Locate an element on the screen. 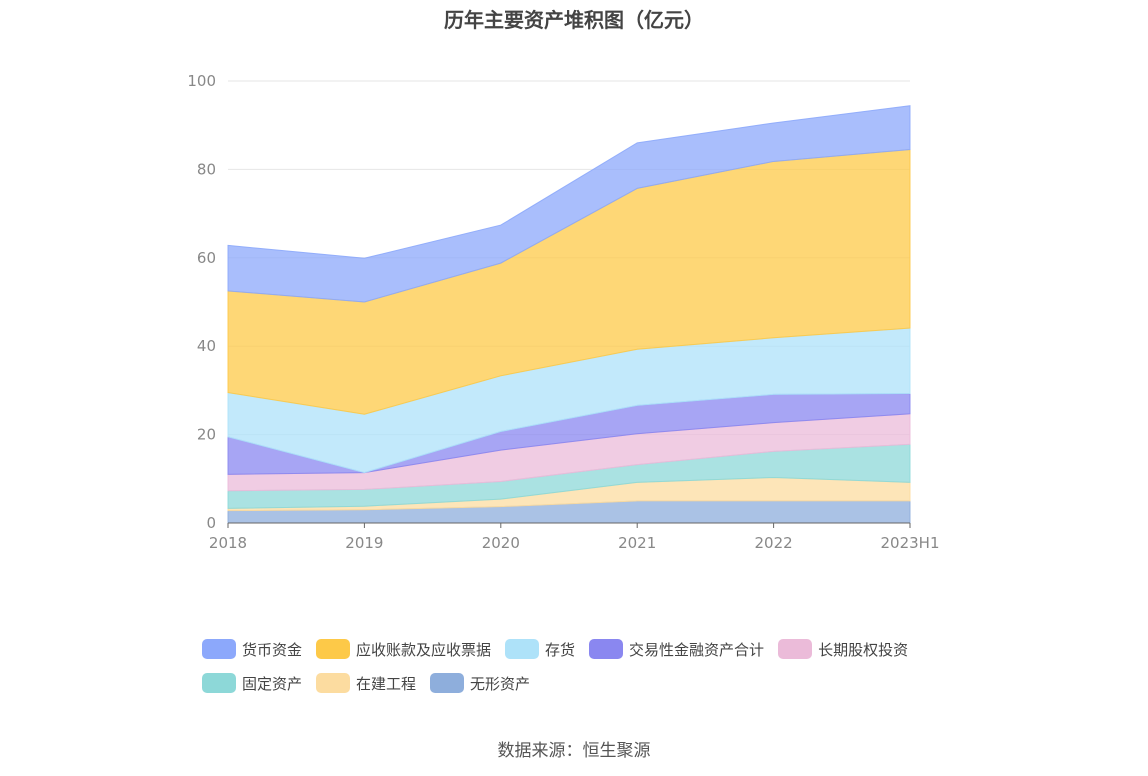 The image size is (1148, 776). chart-title: 历年主要资产堆积图（亿元） is located at coordinates (574, 20).